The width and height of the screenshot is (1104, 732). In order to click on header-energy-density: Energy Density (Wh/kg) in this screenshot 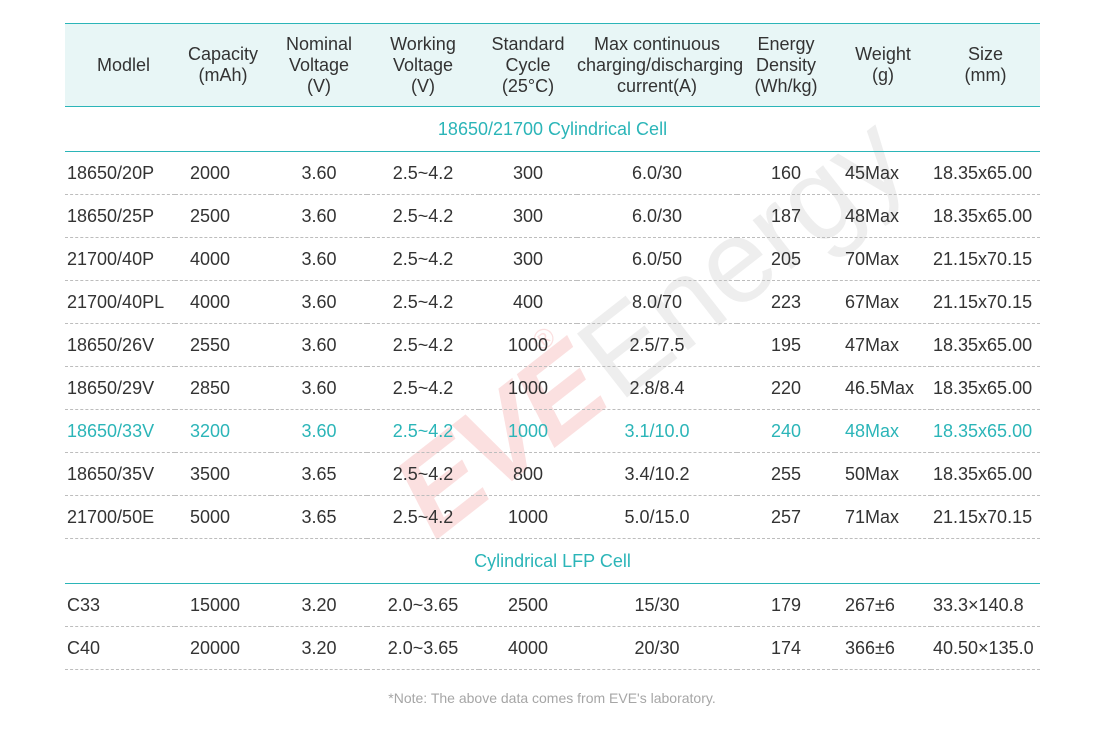, I will do `click(786, 65)`.